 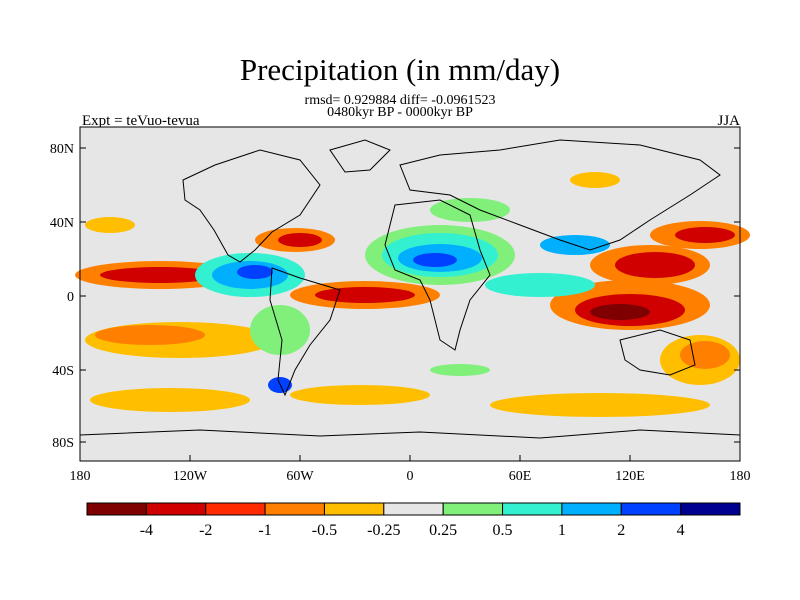 I want to click on colorbar-label: -0.5, so click(x=324, y=530).